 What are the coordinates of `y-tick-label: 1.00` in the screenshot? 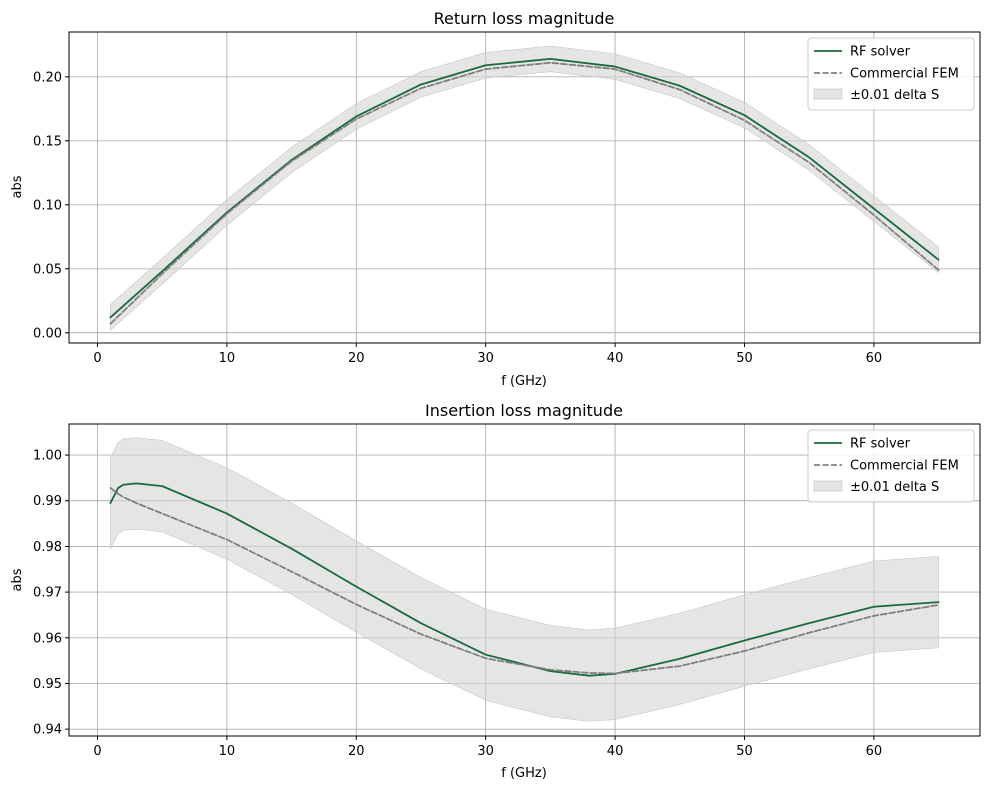 It's located at (47, 456).